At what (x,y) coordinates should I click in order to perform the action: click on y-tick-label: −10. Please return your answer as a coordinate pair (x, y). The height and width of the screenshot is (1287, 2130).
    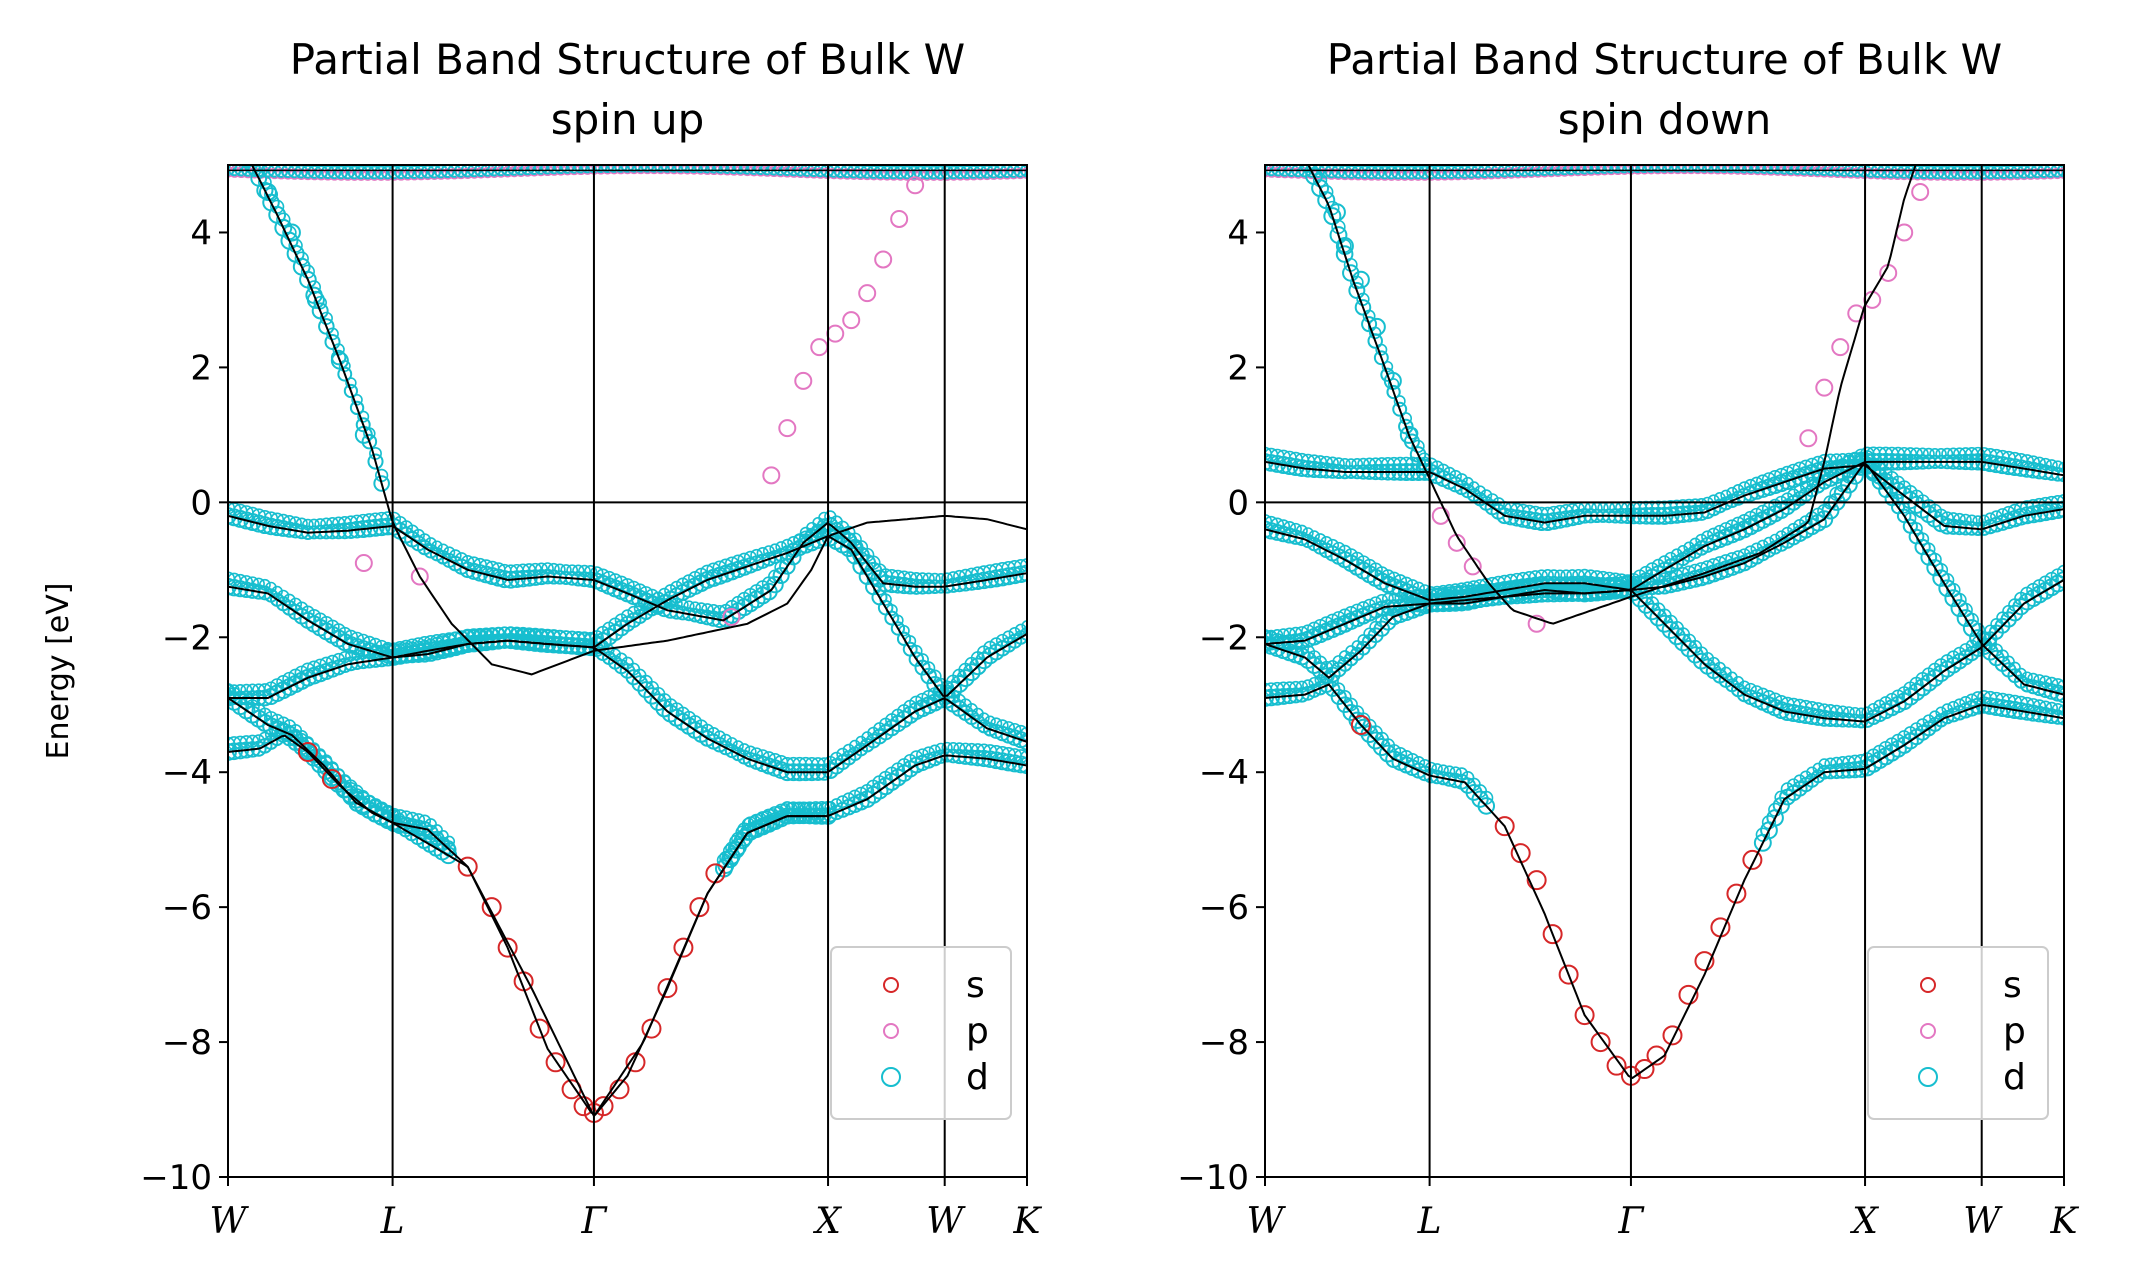
    Looking at the image, I should click on (1213, 1178).